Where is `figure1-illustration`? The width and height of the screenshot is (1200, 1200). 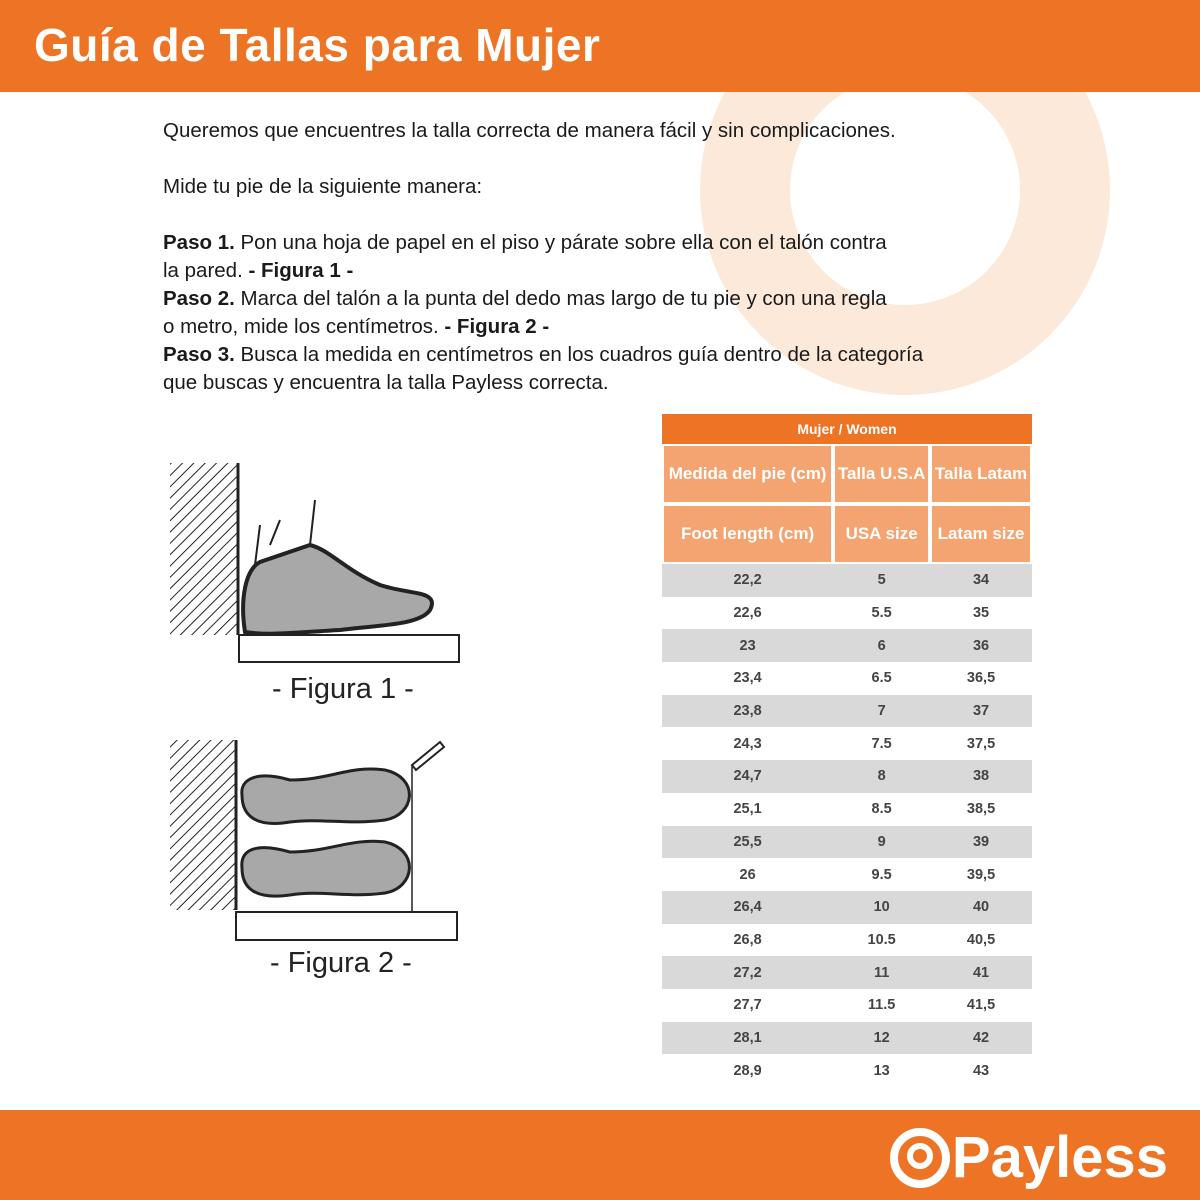 figure1-illustration is located at coordinates (315, 563).